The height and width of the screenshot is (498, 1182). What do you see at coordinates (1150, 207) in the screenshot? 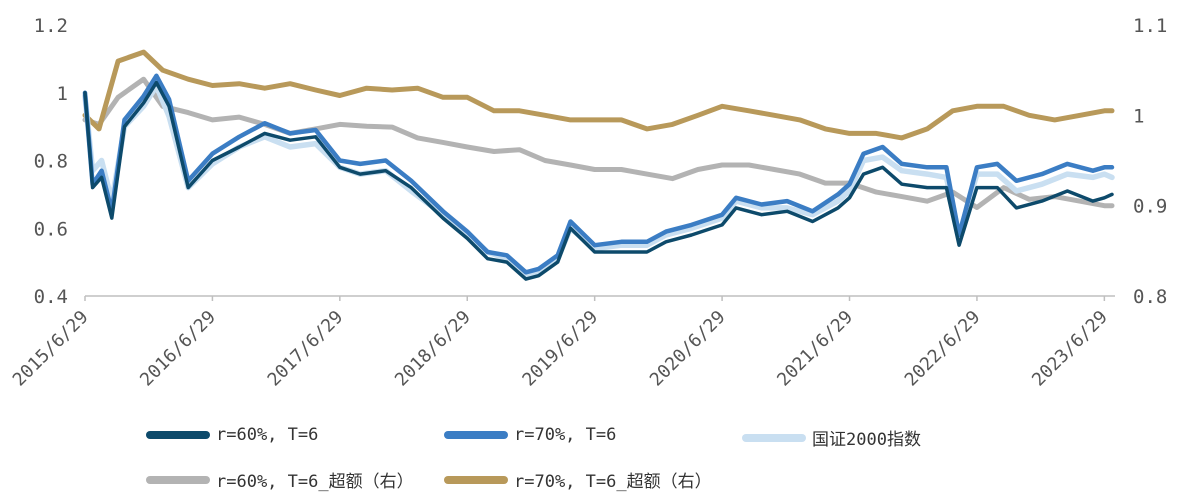
I see `right-y-tick-label: 0.9` at bounding box center [1150, 207].